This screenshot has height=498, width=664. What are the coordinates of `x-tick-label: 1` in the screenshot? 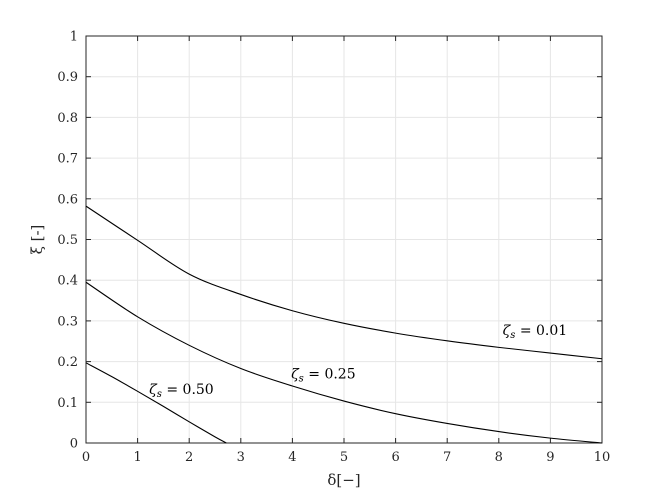 It's located at (137, 457).